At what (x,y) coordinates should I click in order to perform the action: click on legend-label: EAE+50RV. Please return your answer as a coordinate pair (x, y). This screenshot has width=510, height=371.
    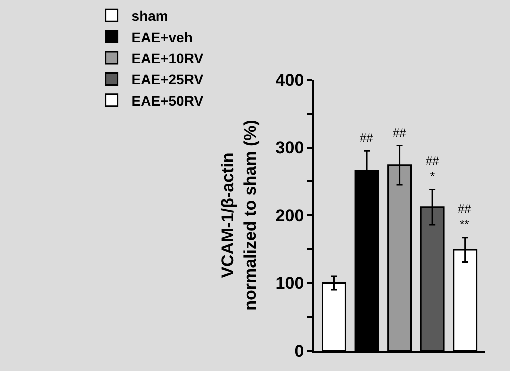
    Looking at the image, I should click on (168, 100).